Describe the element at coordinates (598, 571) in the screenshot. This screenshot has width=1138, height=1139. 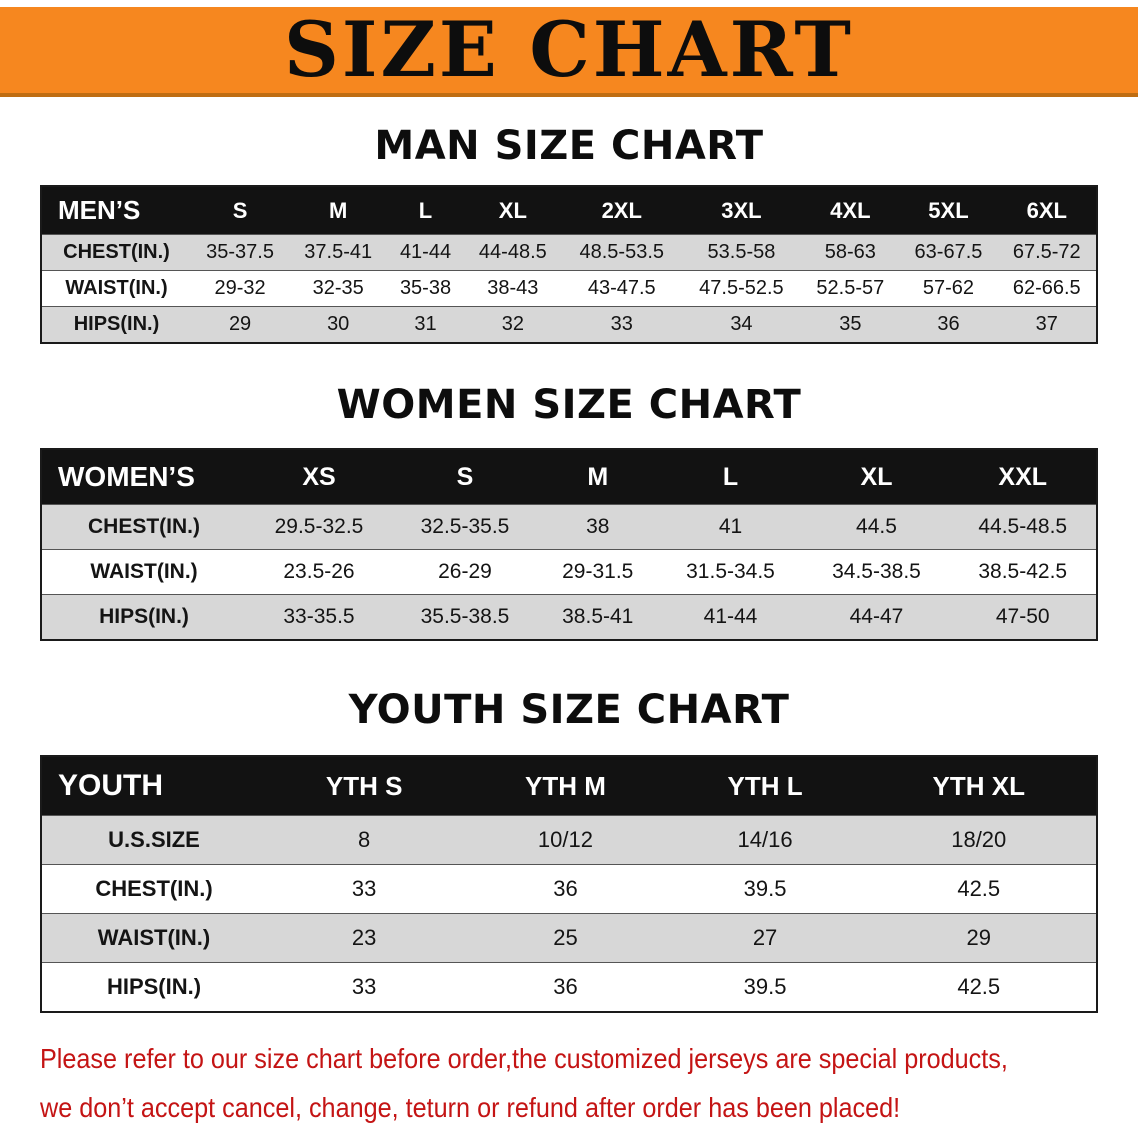
I see `size-value: 29-31.5` at that location.